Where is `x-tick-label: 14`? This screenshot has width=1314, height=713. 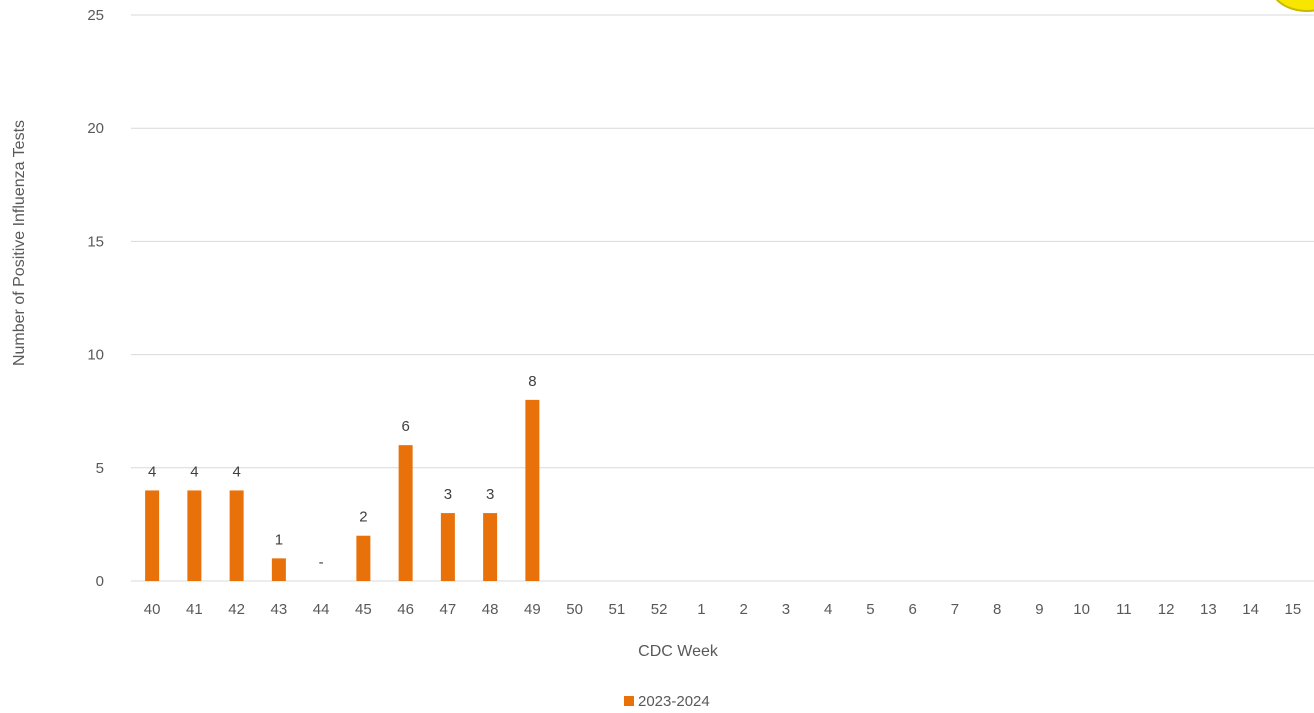
x-tick-label: 14 is located at coordinates (1250, 609).